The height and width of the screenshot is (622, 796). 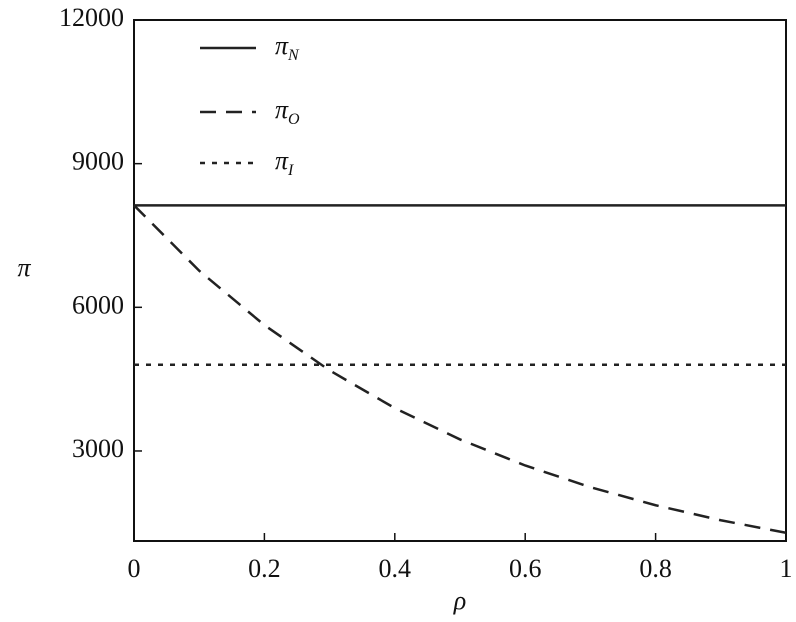 What do you see at coordinates (459, 600) in the screenshot?
I see `x-axis-label: ρ` at bounding box center [459, 600].